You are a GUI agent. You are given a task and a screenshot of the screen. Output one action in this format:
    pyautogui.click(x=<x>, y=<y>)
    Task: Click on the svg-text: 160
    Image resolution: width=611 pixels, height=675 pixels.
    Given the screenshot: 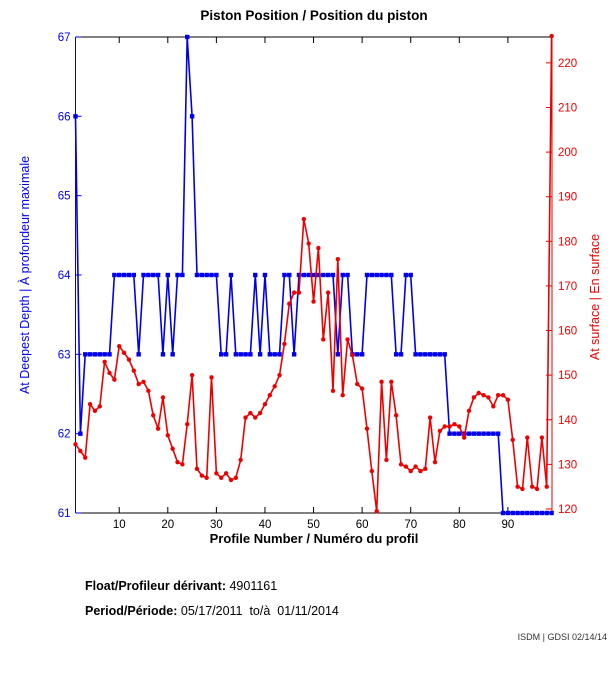 What is the action you would take?
    pyautogui.click(x=567, y=332)
    